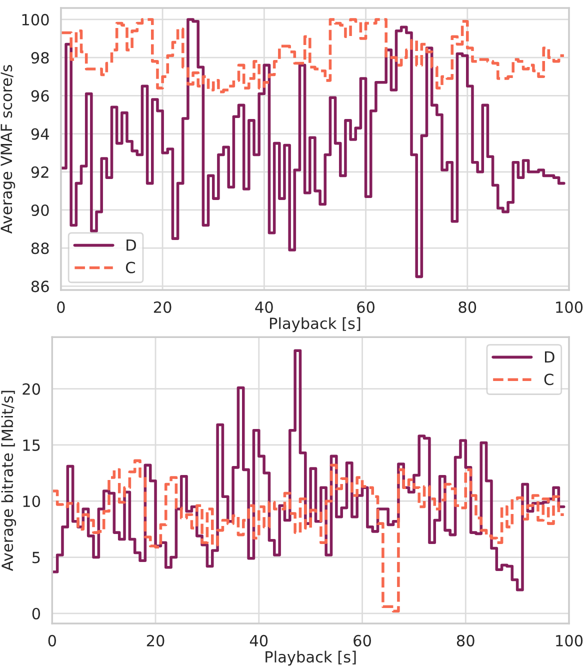 The height and width of the screenshot is (669, 586). I want to click on y-tick-label: 90, so click(40, 210).